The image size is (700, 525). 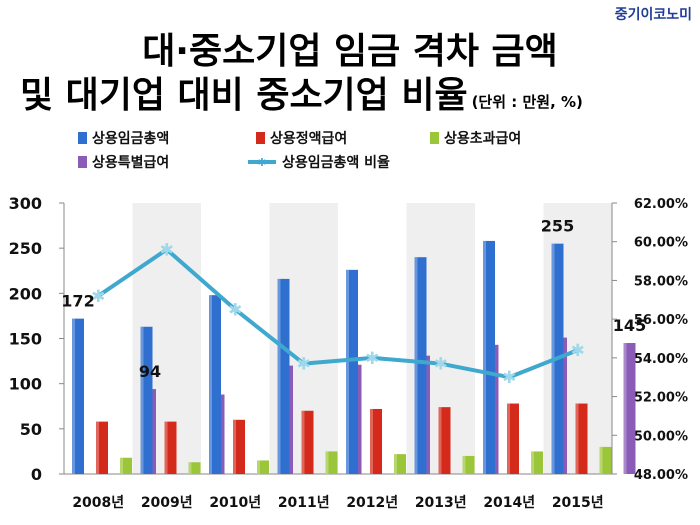 What do you see at coordinates (661, 281) in the screenshot?
I see `right-tick-label: 58.00%` at bounding box center [661, 281].